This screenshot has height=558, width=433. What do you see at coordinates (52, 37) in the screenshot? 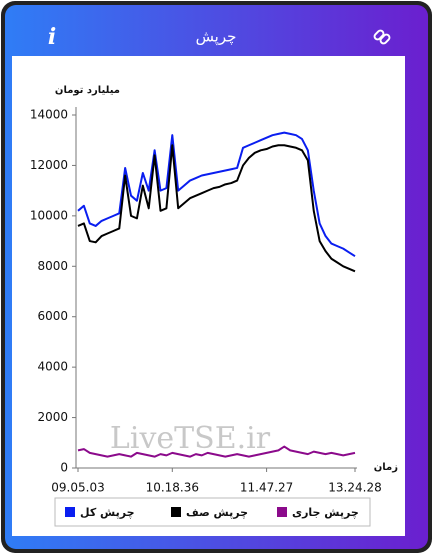
I see `info-button: i` at bounding box center [52, 37].